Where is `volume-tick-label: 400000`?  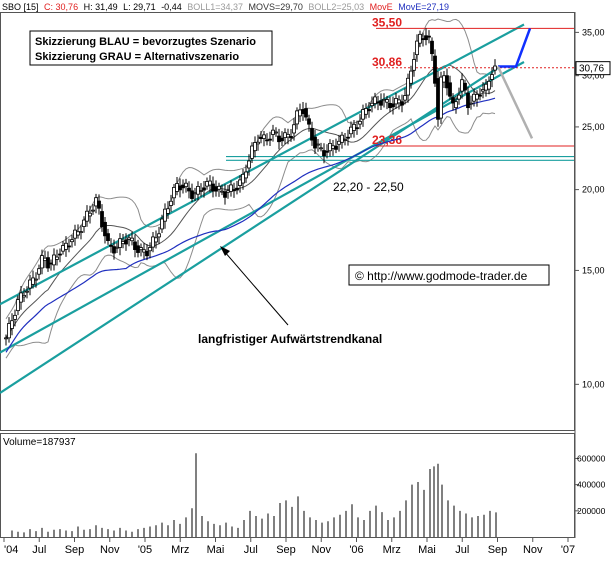 volume-tick-label: 400000 is located at coordinates (591, 485).